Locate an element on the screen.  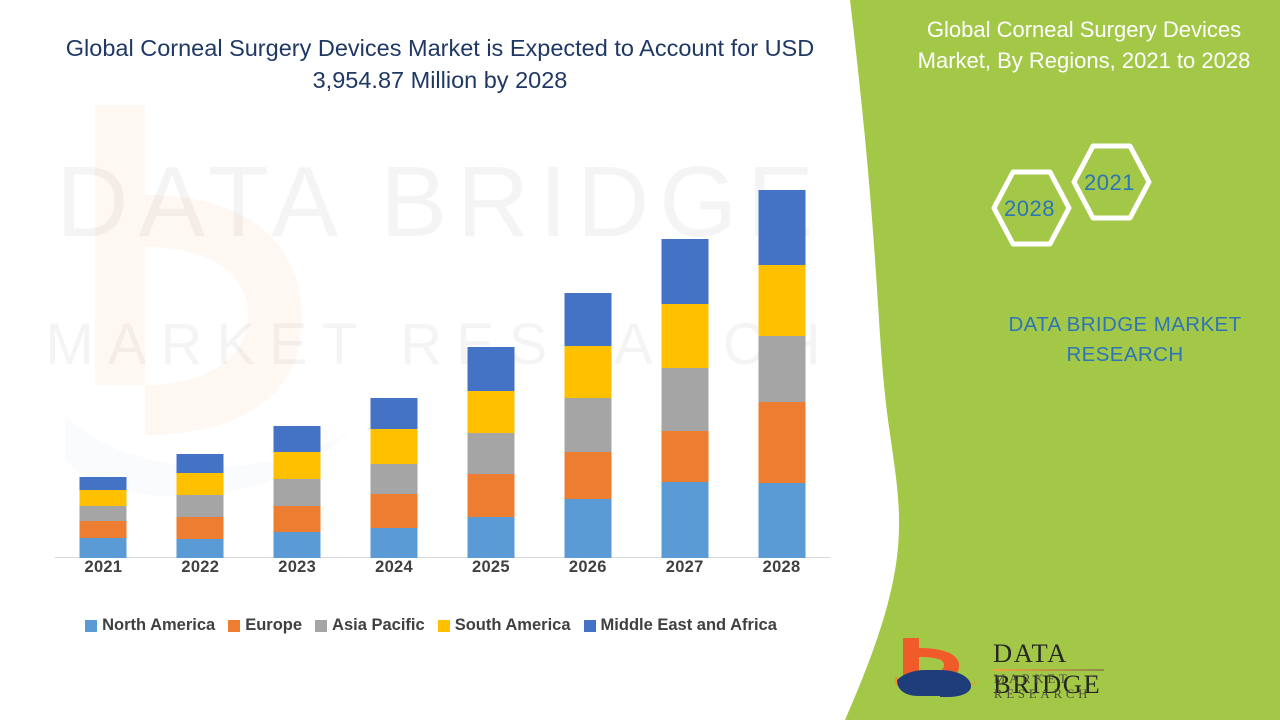
brand-line-2: RESEARCH is located at coordinates (1125, 354).